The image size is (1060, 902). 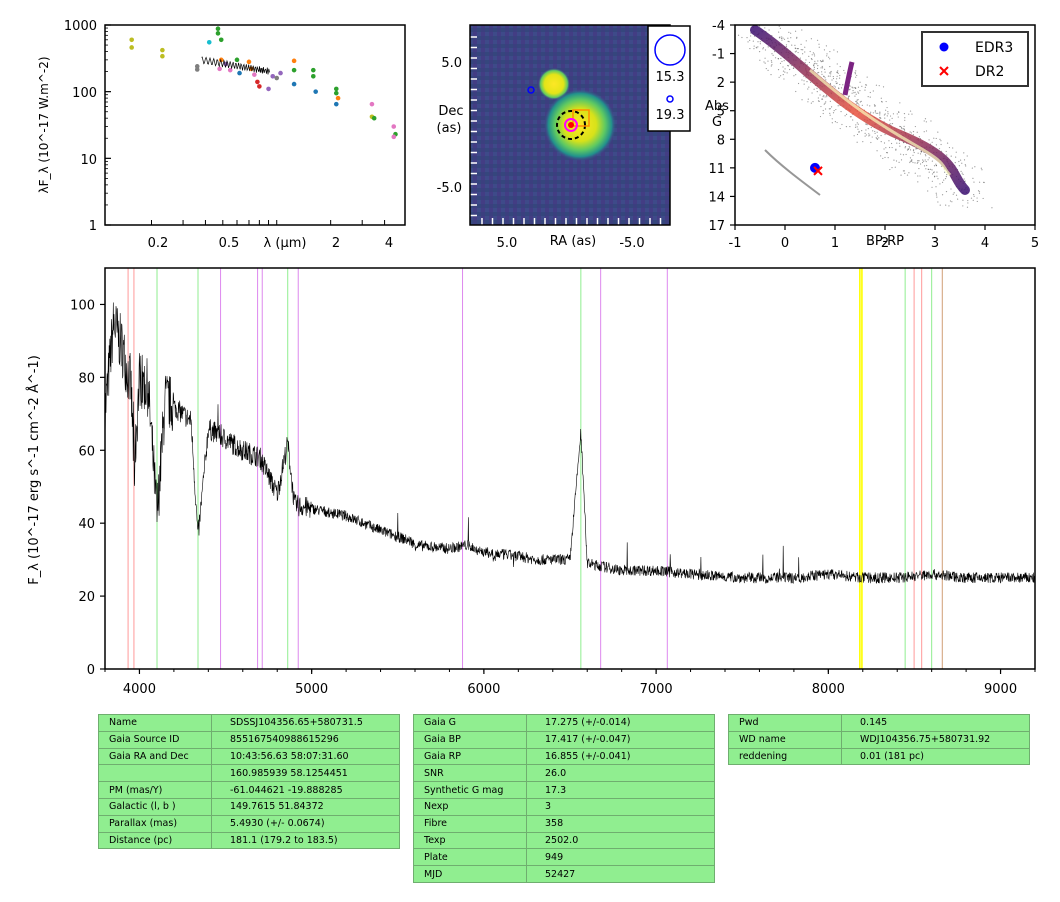 What do you see at coordinates (449, 128) in the screenshot?
I see `image-ylabel-2: (as)` at bounding box center [449, 128].